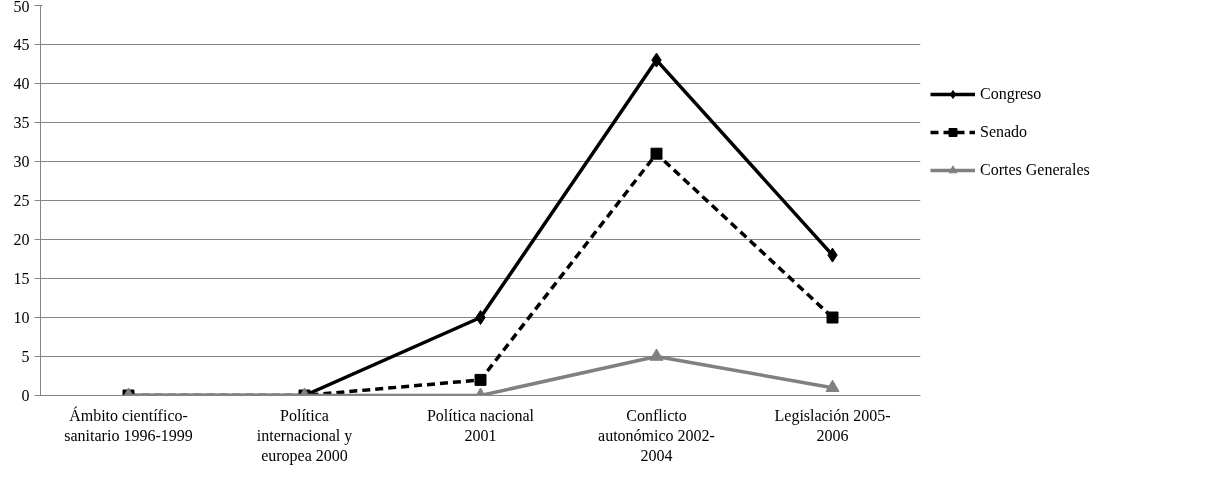 This screenshot has height=485, width=1206. I want to click on y-tick-label: 30, so click(21, 161).